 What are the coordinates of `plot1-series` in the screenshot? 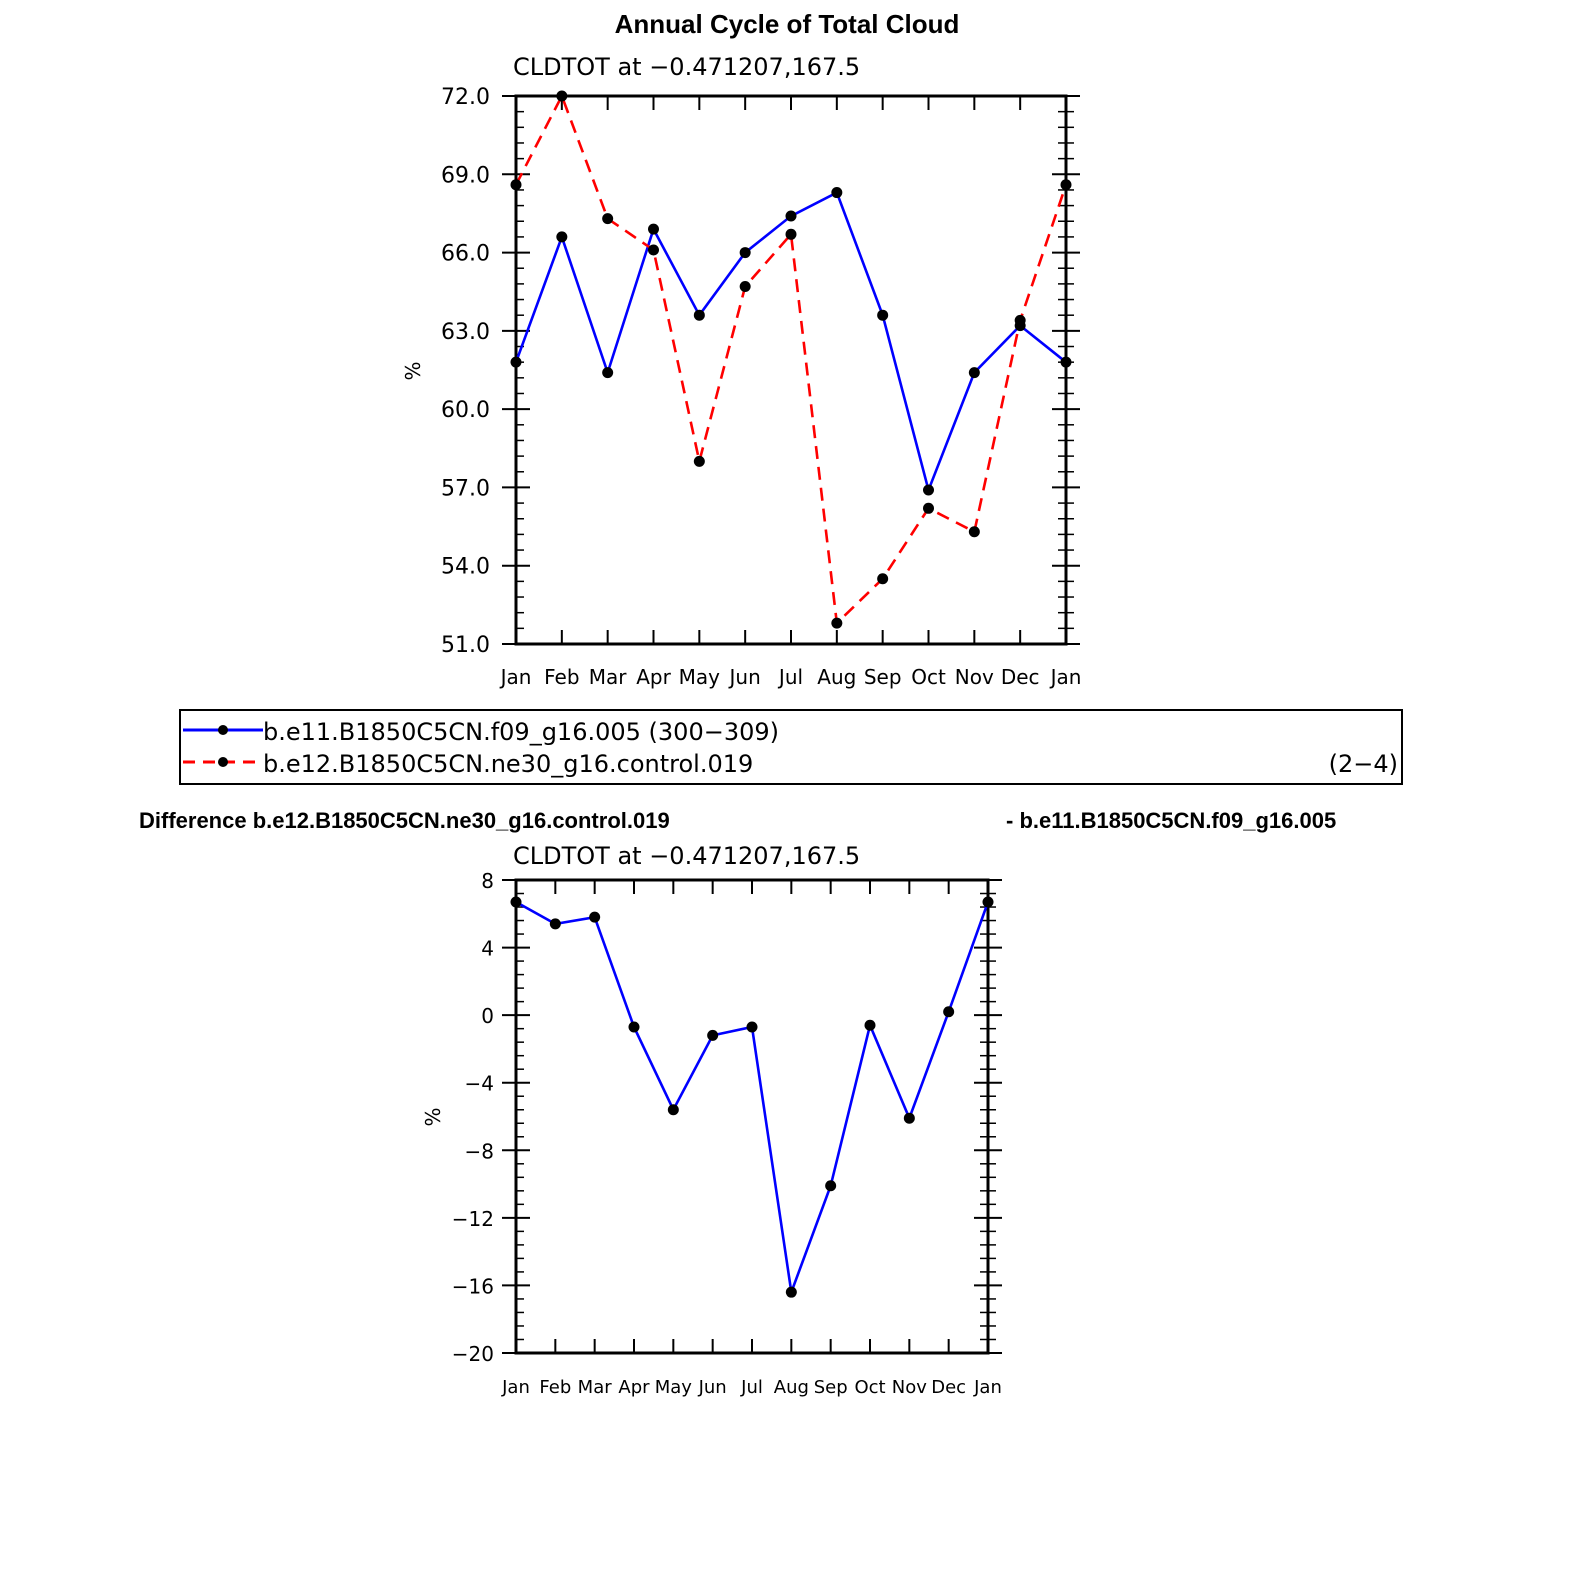 It's located at (791, 359).